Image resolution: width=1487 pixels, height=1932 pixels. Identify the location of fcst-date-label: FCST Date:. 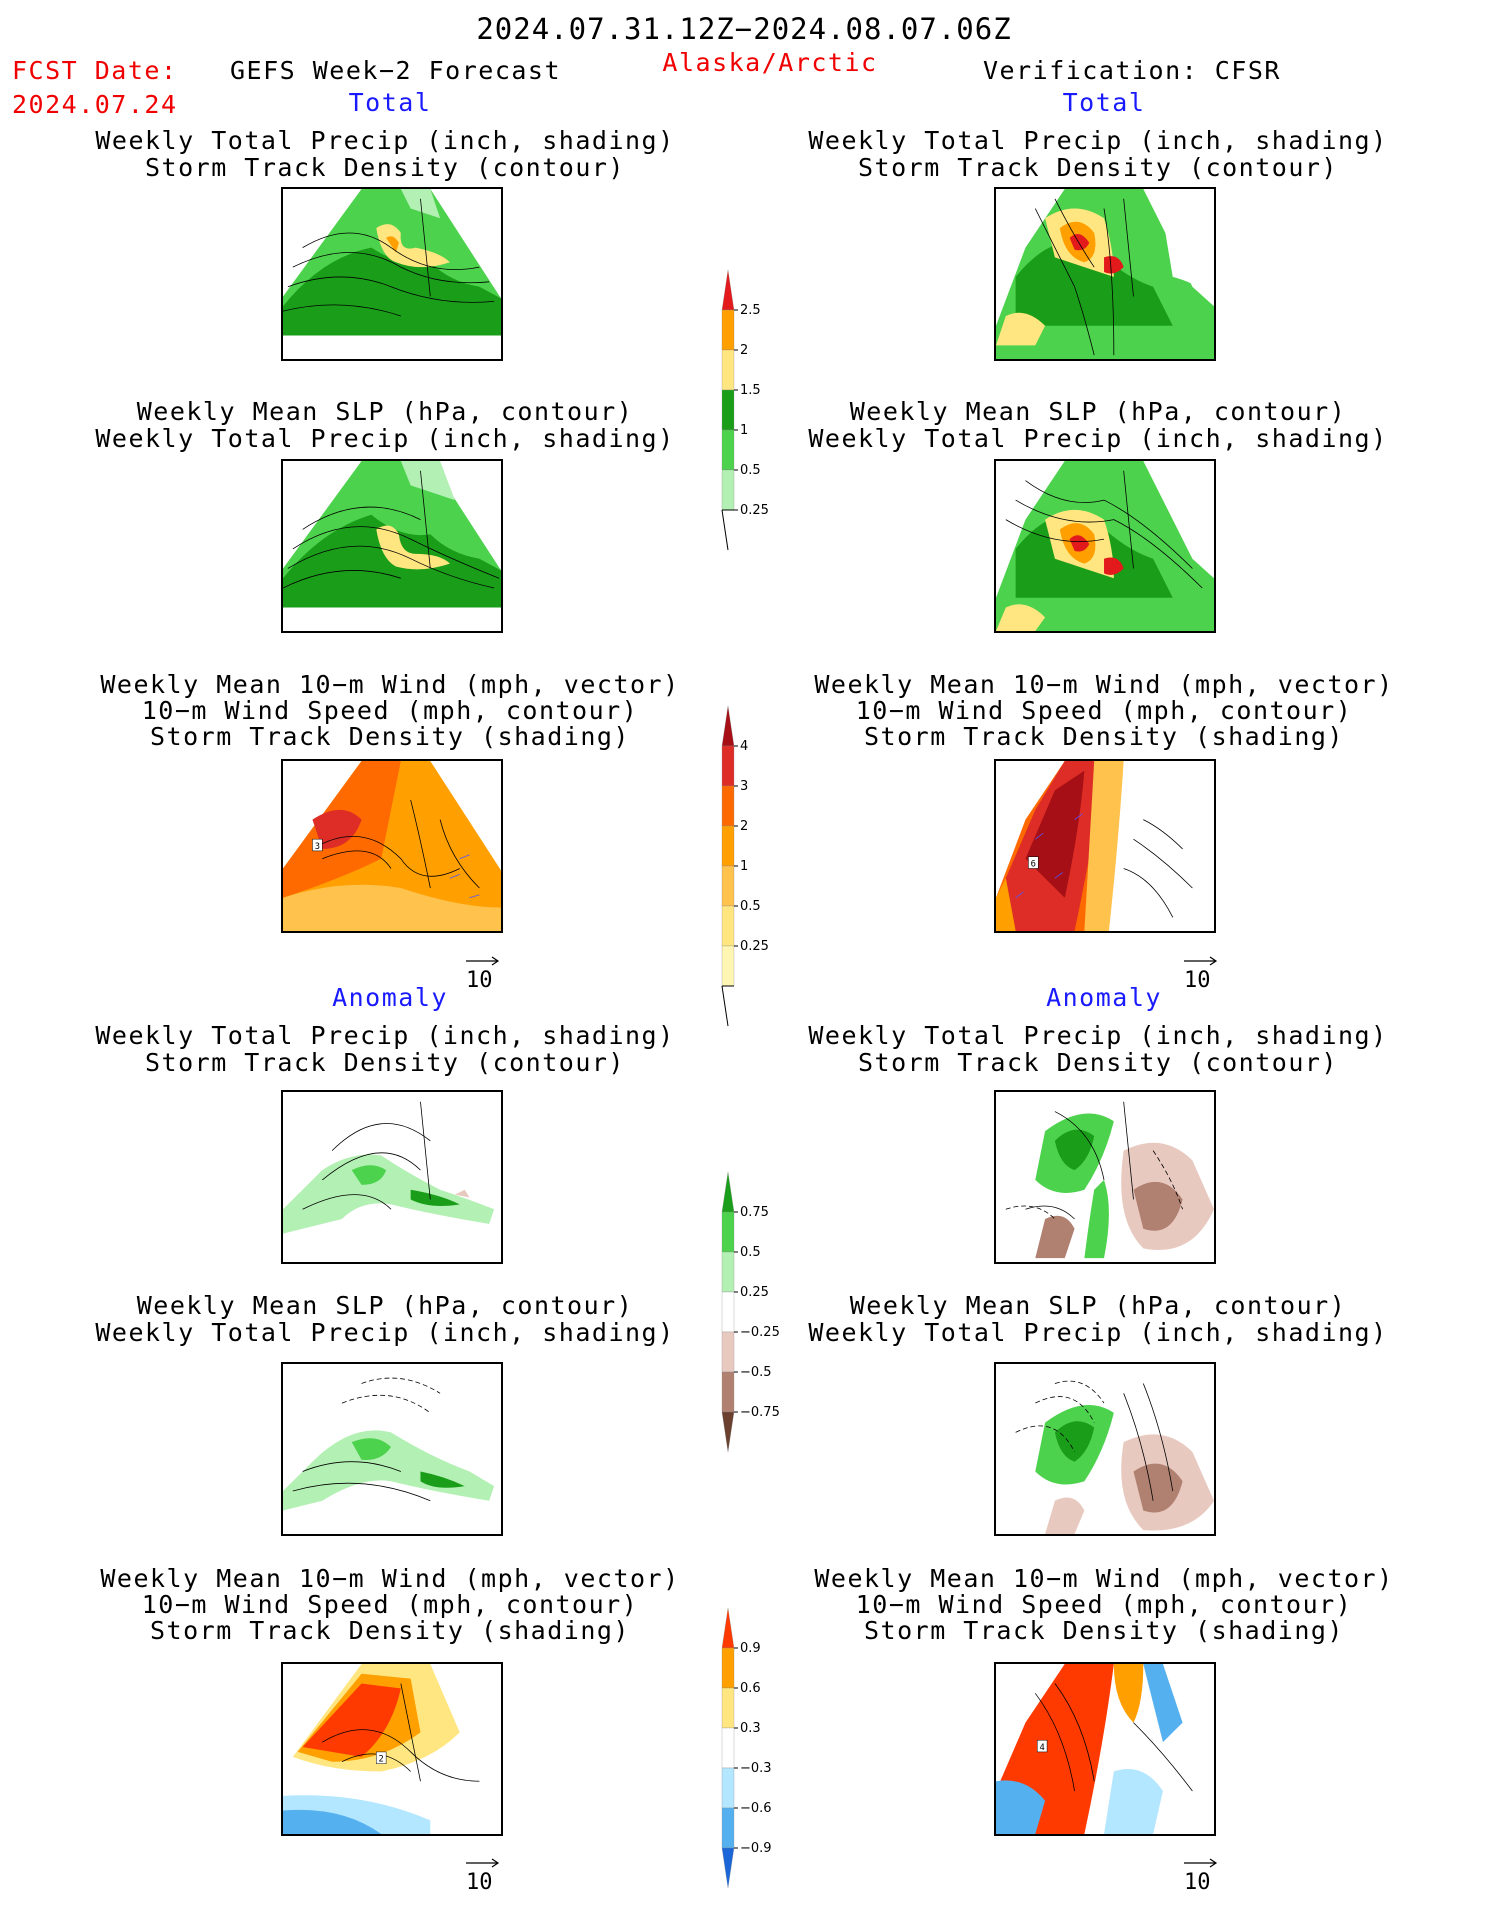
(95, 70).